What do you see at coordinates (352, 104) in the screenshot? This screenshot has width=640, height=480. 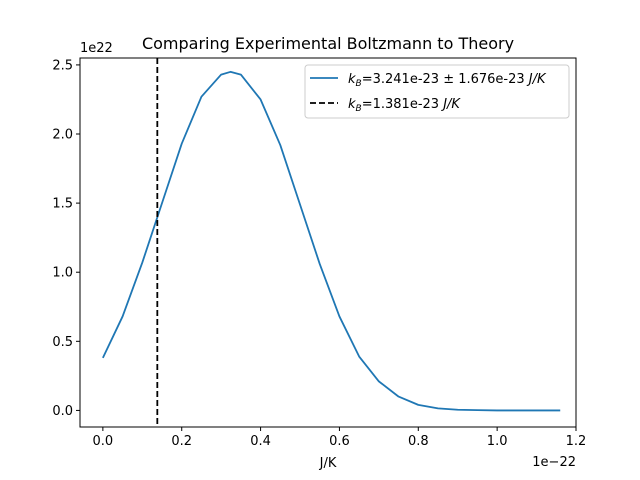 I see `legend-theory-symbol: k` at bounding box center [352, 104].